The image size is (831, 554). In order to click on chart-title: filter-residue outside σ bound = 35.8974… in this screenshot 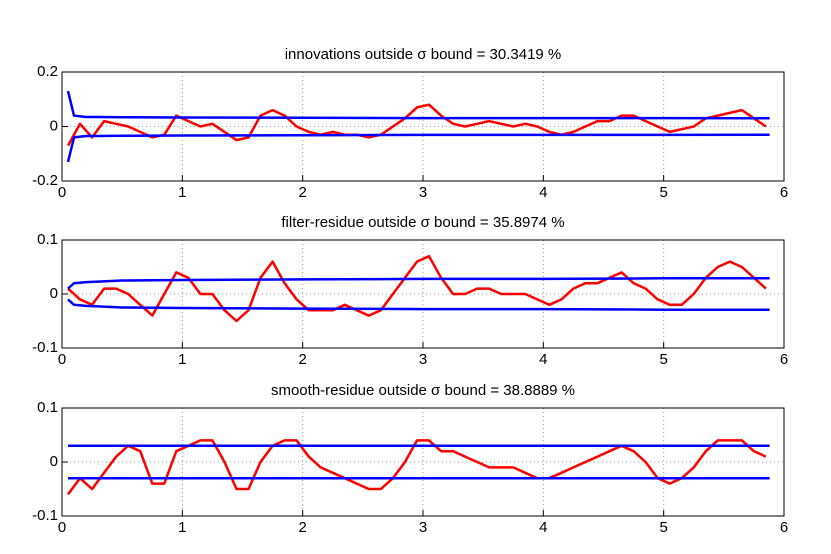, I will do `click(422, 222)`.